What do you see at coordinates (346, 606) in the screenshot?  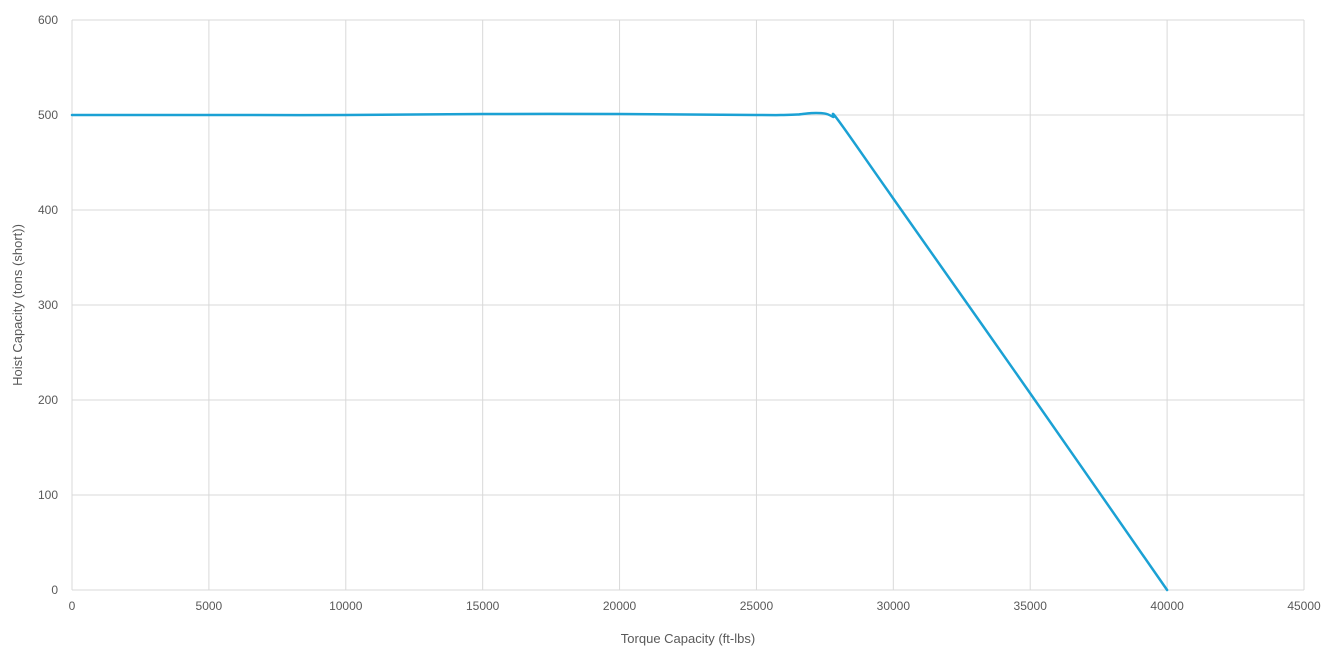 I see `x-tick-label: 10000` at bounding box center [346, 606].